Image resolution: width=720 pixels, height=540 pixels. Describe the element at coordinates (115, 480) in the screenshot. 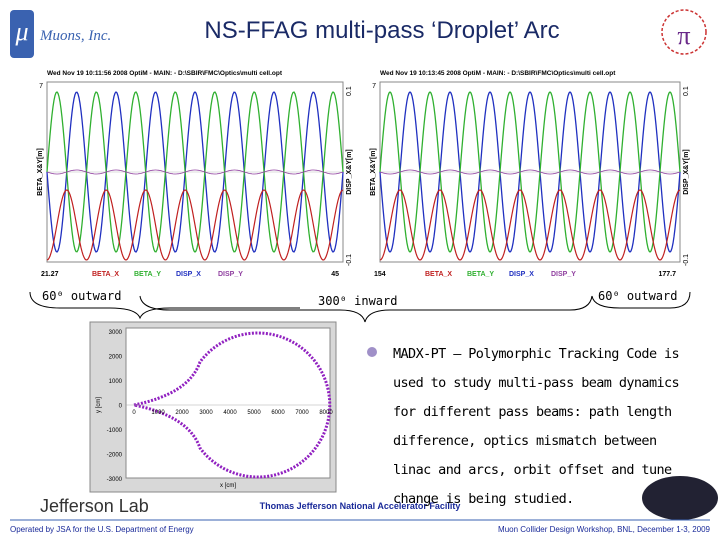

I see `orbit-y-tick: -3000` at that location.